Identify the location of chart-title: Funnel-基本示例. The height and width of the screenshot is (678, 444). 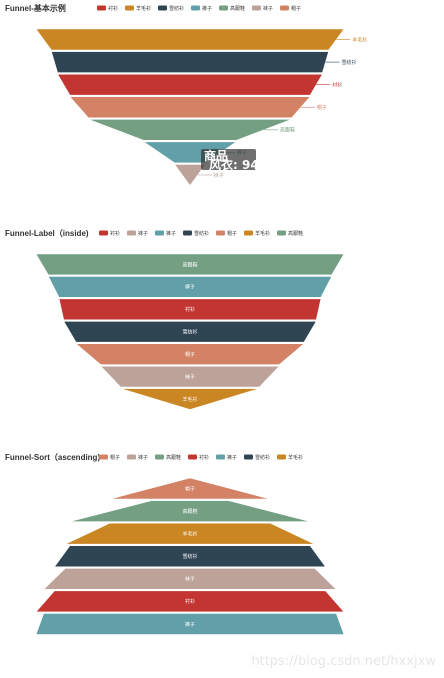
(35, 8).